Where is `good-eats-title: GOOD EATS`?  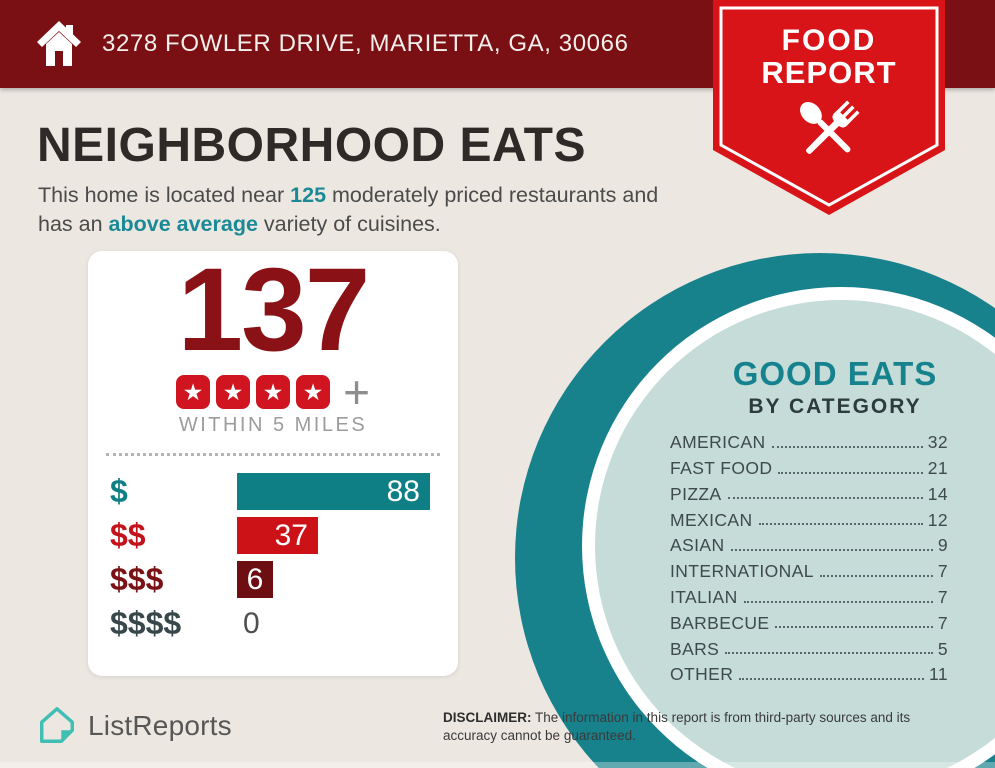
good-eats-title: GOOD EATS is located at coordinates (835, 373).